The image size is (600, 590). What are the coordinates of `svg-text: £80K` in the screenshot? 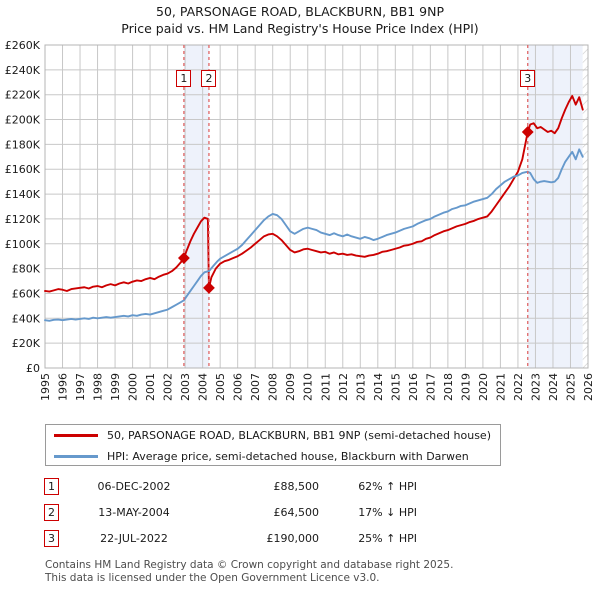 It's located at (26, 269).